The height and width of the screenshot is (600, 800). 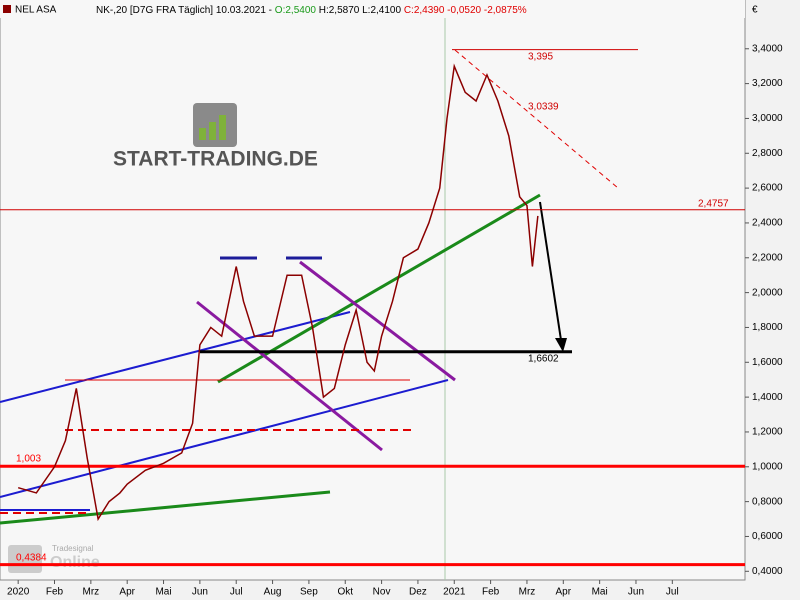 I want to click on arrow, so click(x=550, y=271).